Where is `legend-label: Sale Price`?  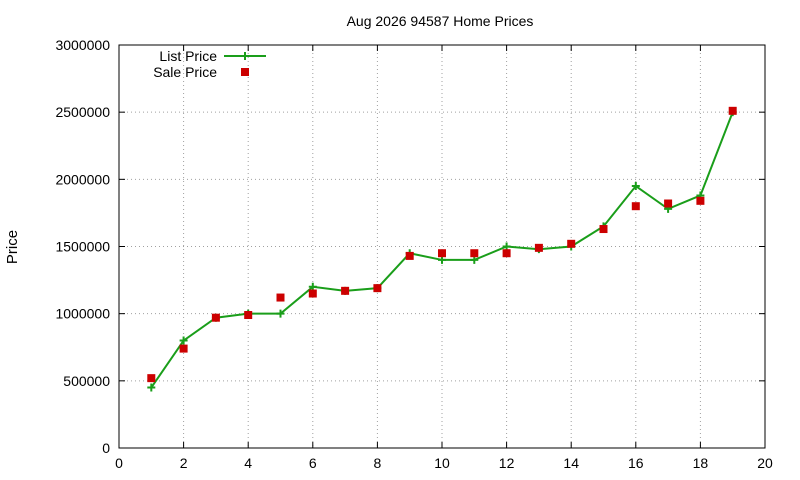
legend-label: Sale Price is located at coordinates (185, 72).